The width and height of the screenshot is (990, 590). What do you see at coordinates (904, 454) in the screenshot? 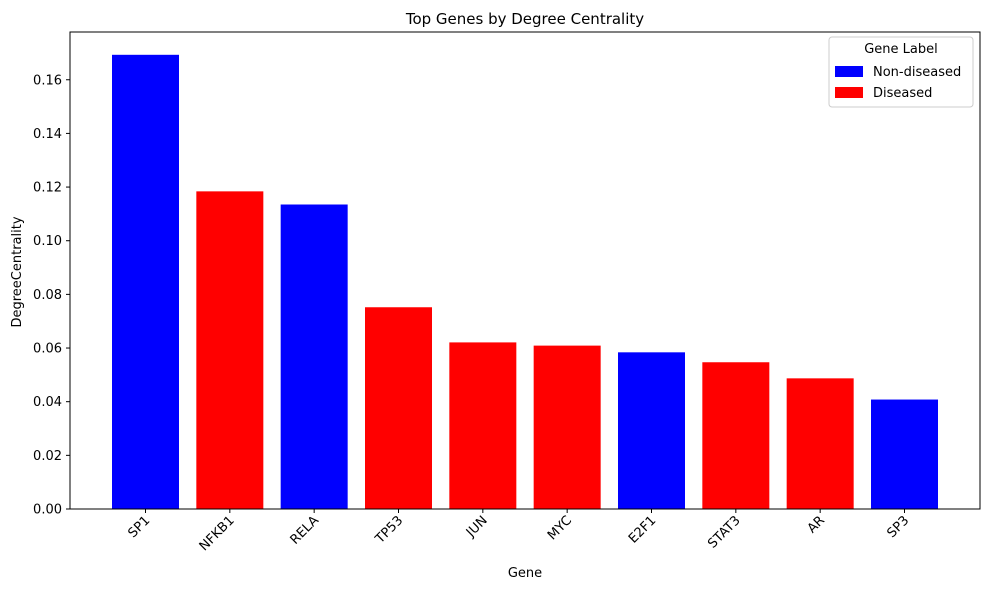
I see `bar-sp3` at bounding box center [904, 454].